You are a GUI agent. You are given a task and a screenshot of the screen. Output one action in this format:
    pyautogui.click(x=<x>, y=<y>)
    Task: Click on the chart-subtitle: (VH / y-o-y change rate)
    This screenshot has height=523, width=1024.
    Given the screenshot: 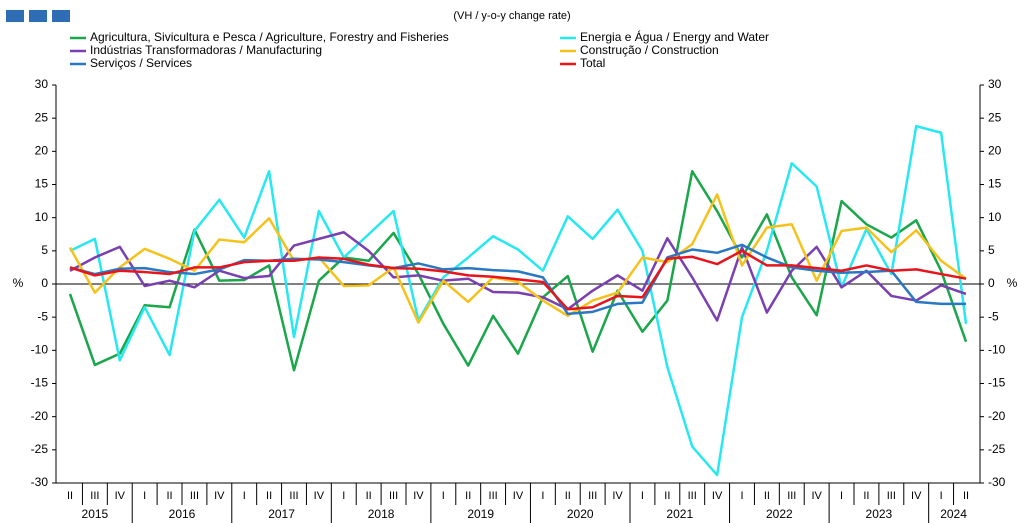 What is the action you would take?
    pyautogui.click(x=511, y=16)
    